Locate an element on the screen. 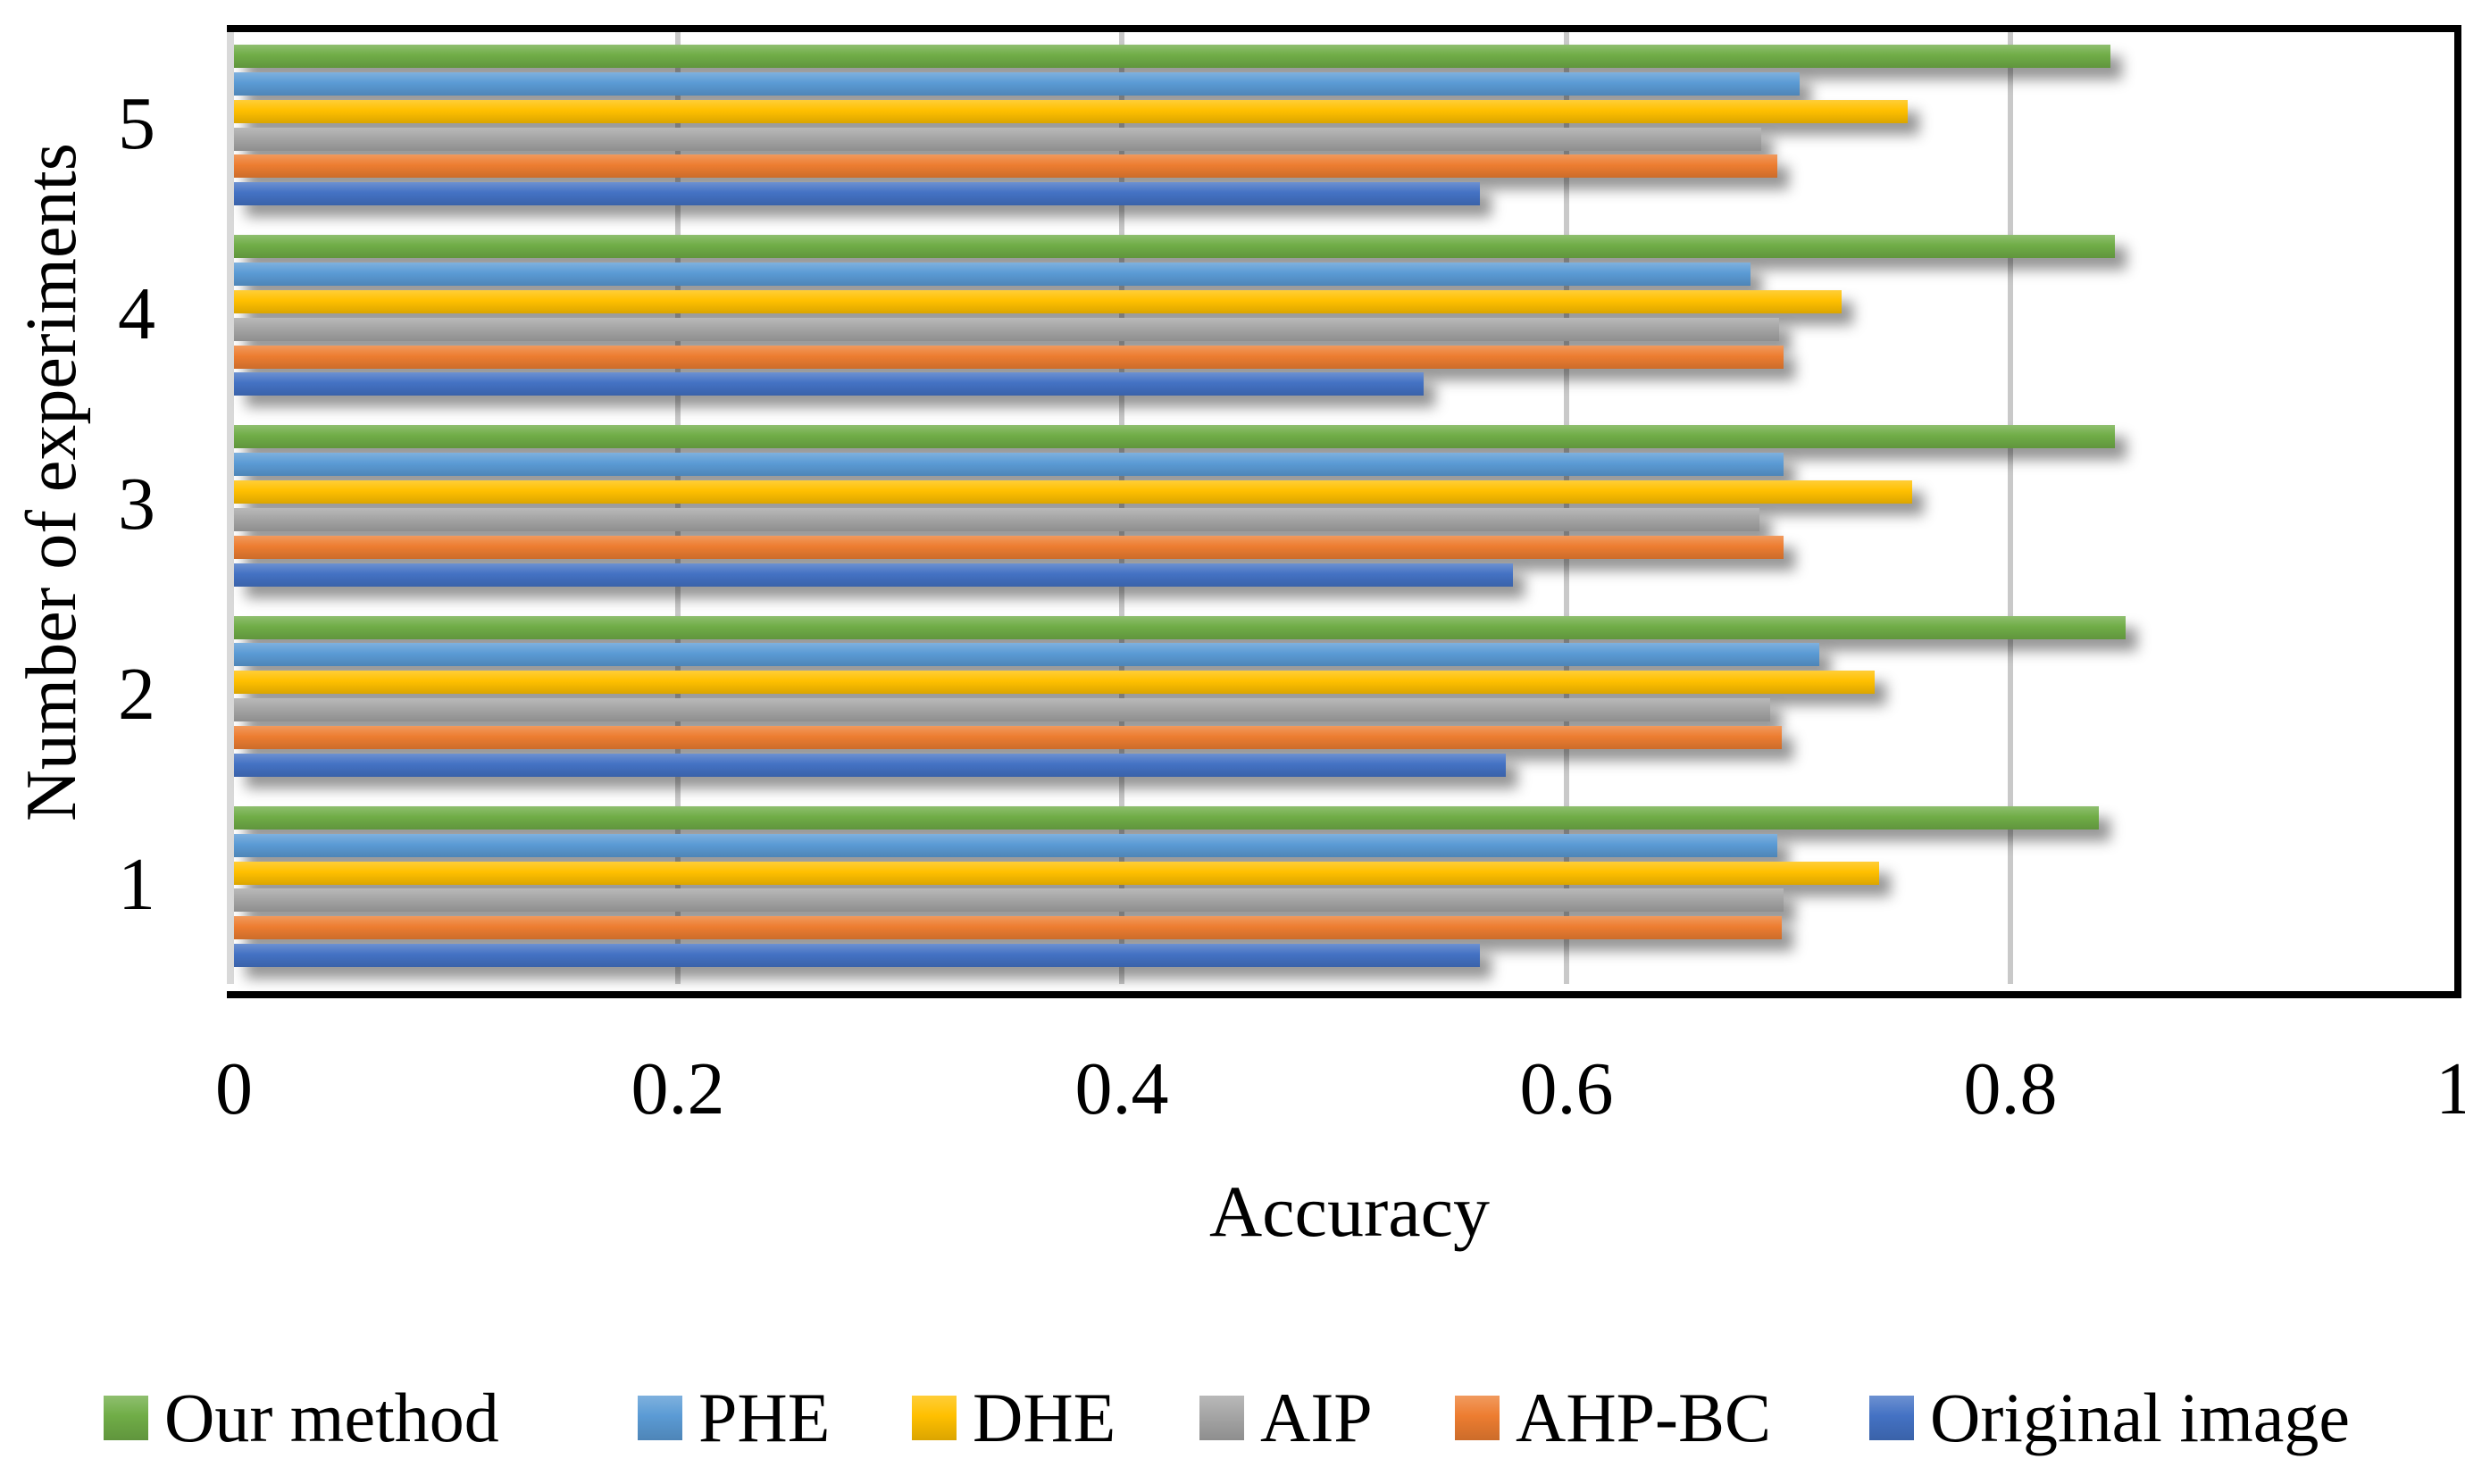 Image resolution: width=2465 pixels, height=1484 pixels. bar-exp1-aip is located at coordinates (1009, 900).